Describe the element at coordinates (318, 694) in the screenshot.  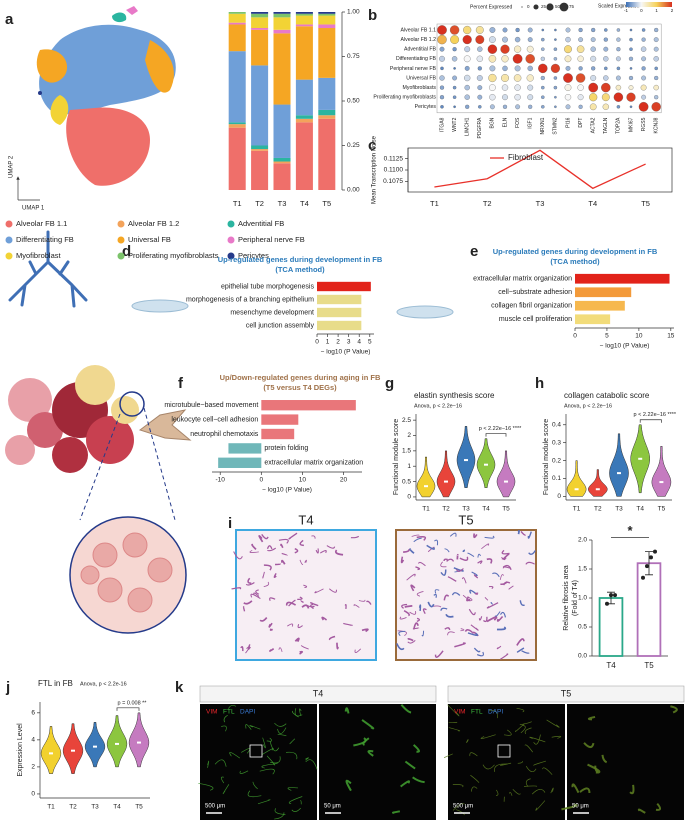
I see `panel-header` at that location.